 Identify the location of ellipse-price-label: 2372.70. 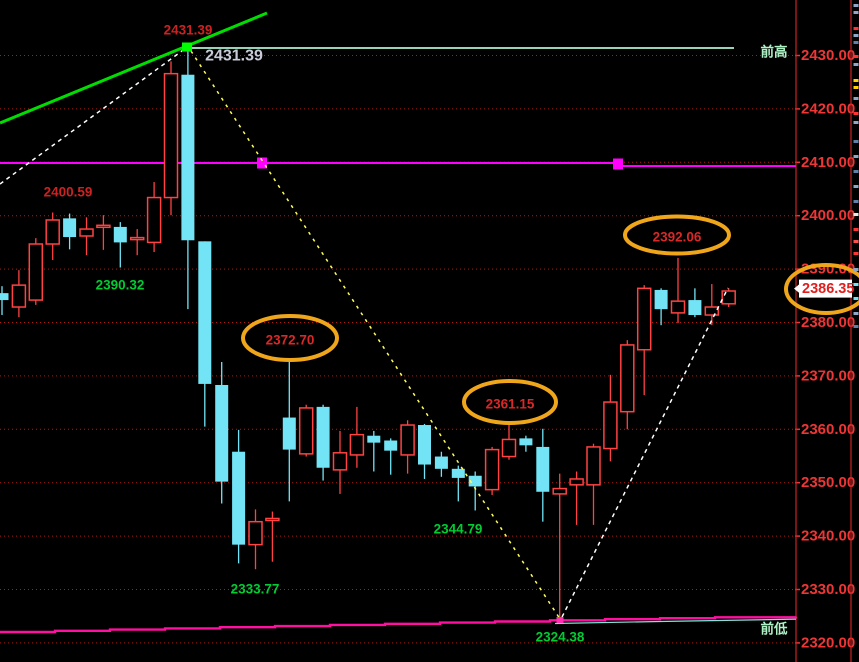
(290, 340).